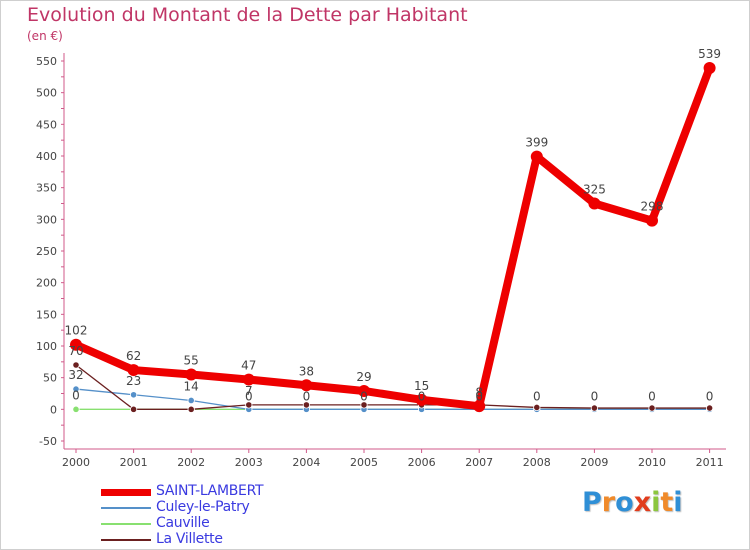  Describe the element at coordinates (652, 462) in the screenshot. I see `x-tick-label: 2010` at that location.